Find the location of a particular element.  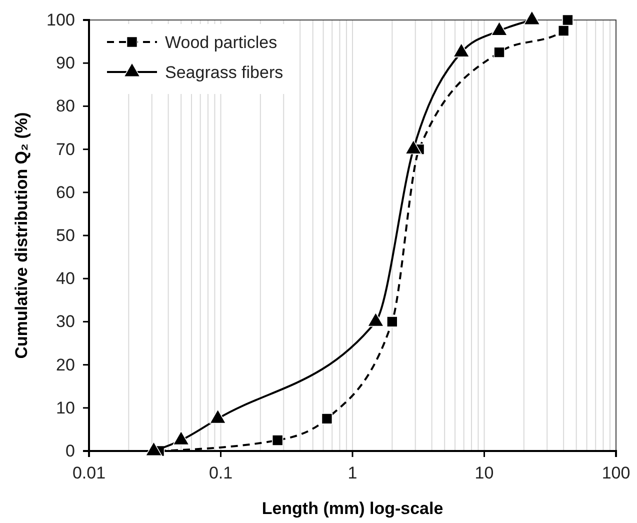

x-tick-label: 10 is located at coordinates (484, 473).